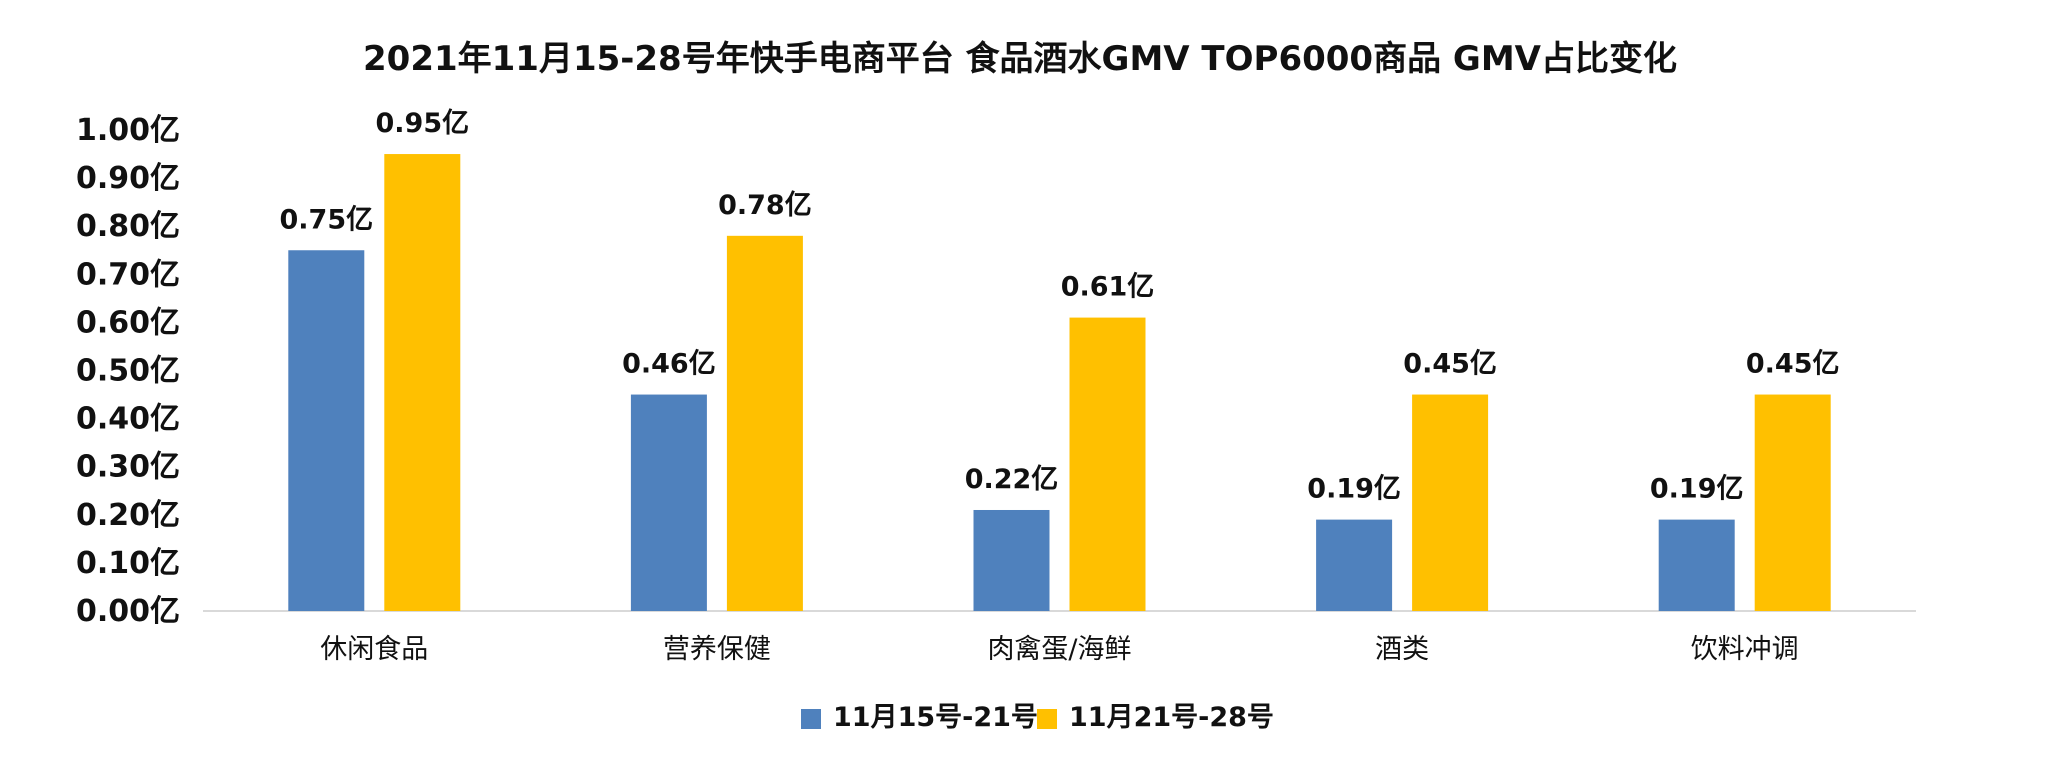 This screenshot has height=766, width=2053. I want to click on x-tick-label: 饮料冲调, so click(1745, 649).